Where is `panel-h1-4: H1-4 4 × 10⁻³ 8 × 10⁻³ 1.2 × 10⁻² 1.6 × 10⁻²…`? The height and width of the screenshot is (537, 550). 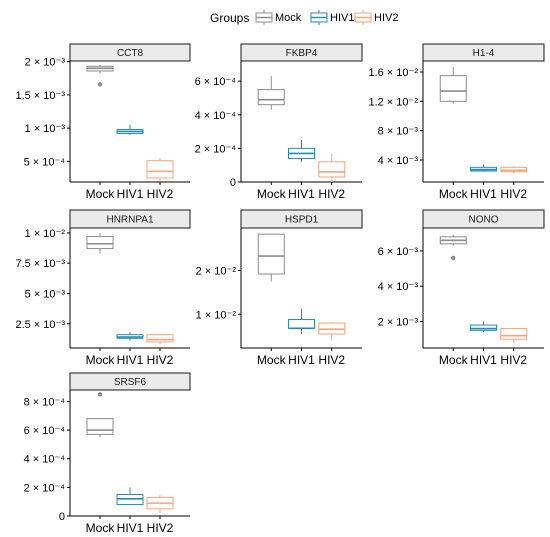 panel-h1-4: H1-4 4 × 10⁻³ 8 × 10⁻³ 1.2 × 10⁻² 1.6 × 10⁻²… is located at coordinates (456, 122).